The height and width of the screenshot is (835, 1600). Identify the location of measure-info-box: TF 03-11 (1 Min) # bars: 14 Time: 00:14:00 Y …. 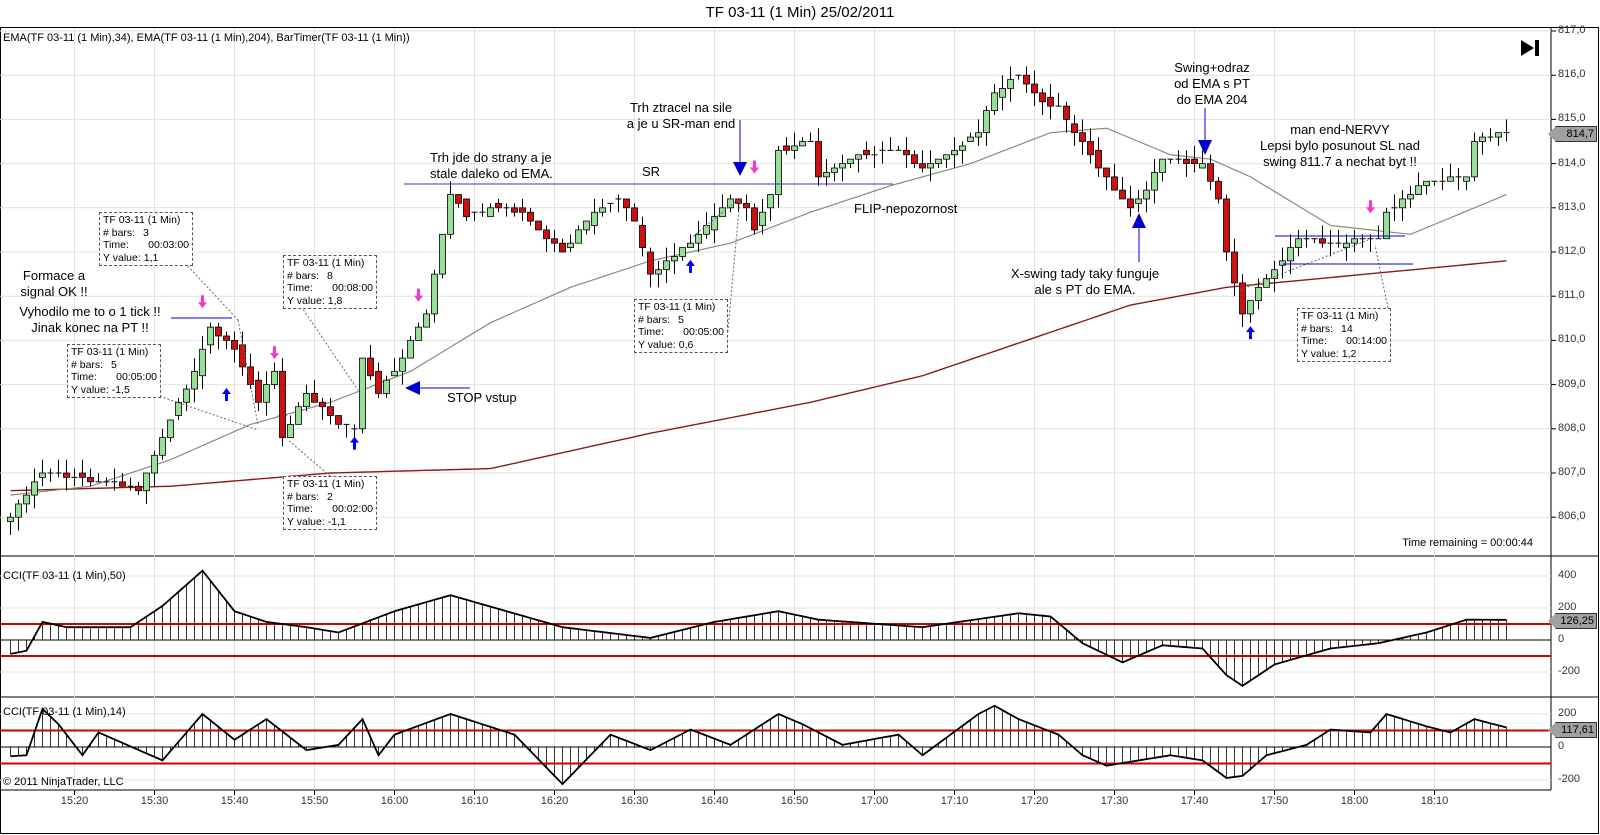
(1344, 335).